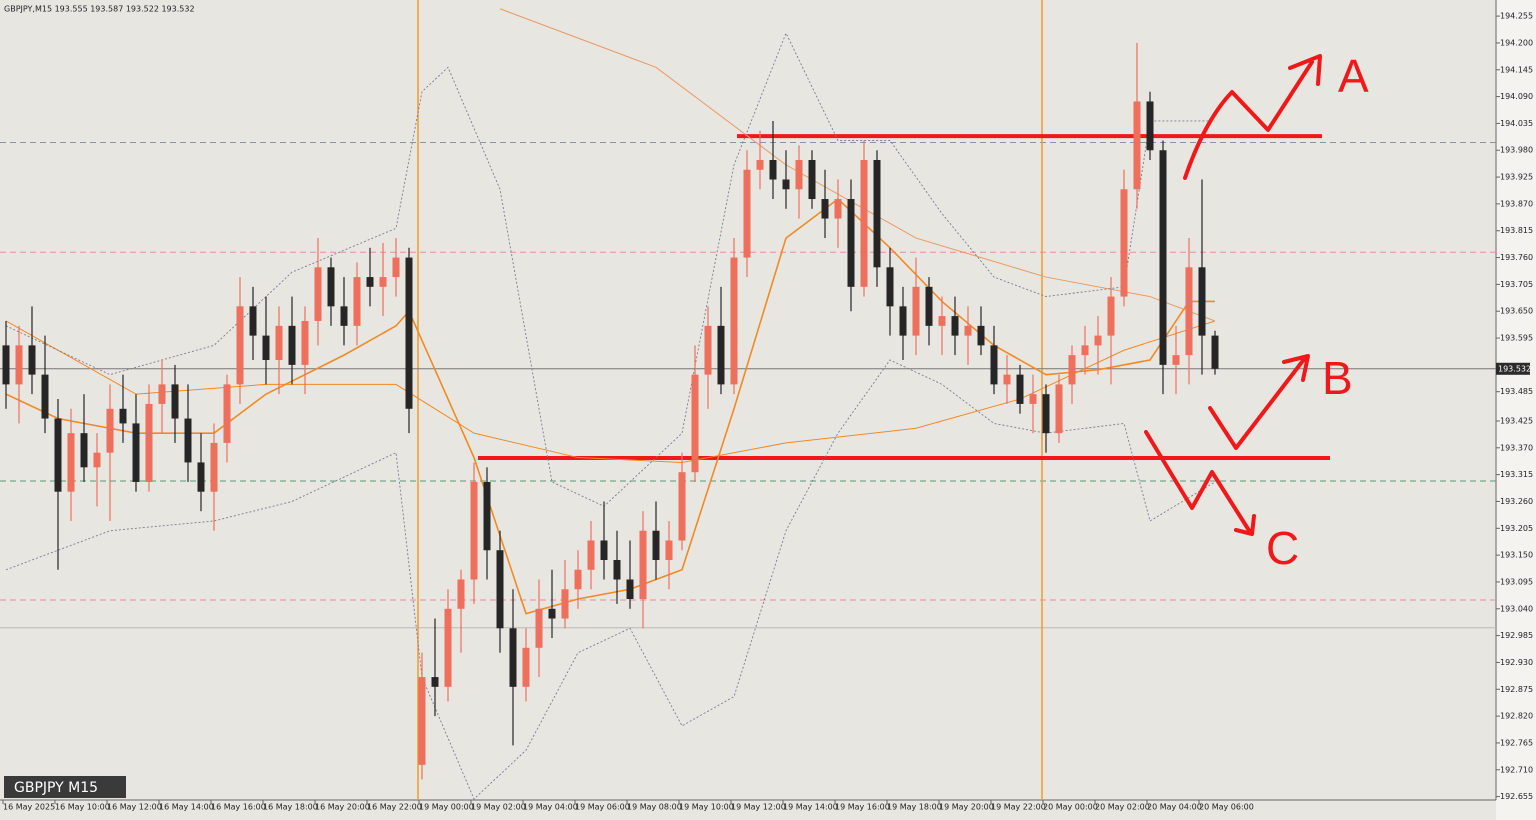 This screenshot has width=1536, height=820. I want to click on y-tick-label: 193.980, so click(1516, 150).